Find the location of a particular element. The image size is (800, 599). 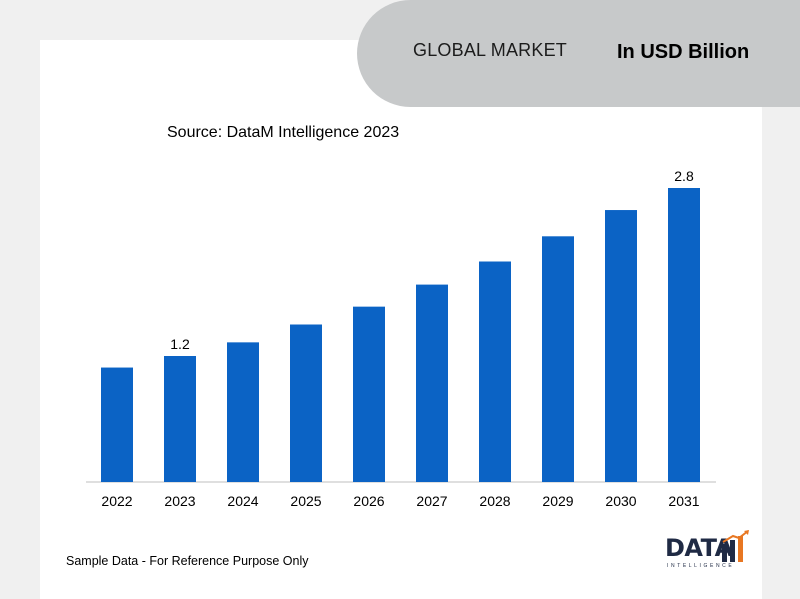

x-tick-label: 2027 is located at coordinates (431, 501).